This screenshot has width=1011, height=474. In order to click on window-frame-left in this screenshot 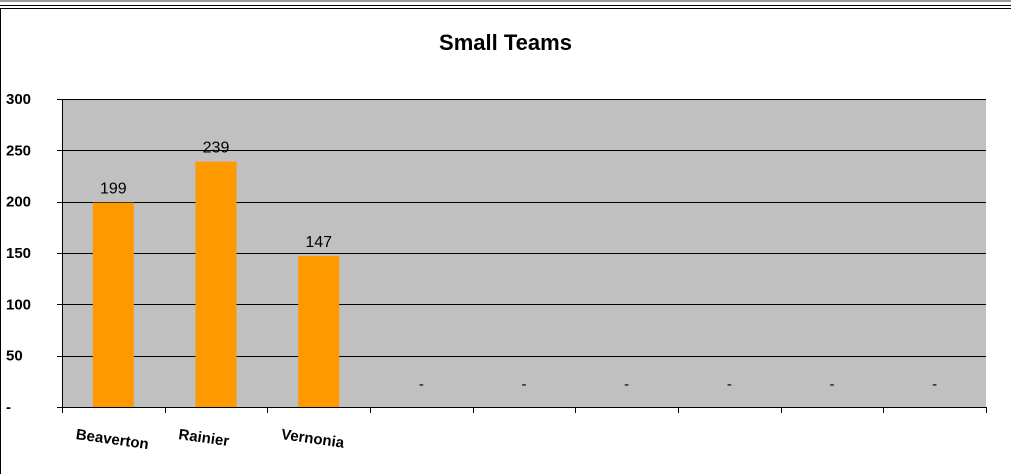, I will do `click(0, 241)`.